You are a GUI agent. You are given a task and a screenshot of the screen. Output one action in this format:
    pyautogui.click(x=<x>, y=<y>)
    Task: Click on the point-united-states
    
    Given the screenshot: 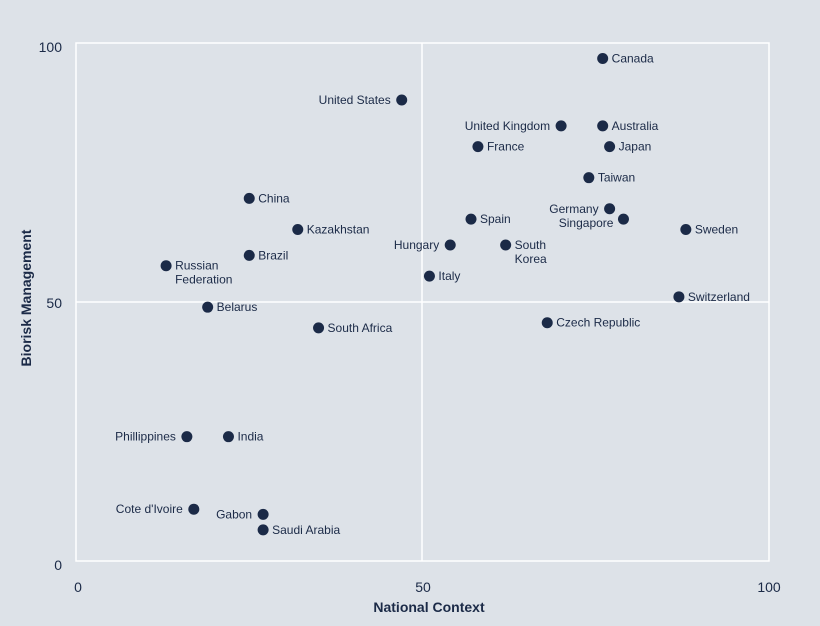 What is the action you would take?
    pyautogui.click(x=402, y=100)
    